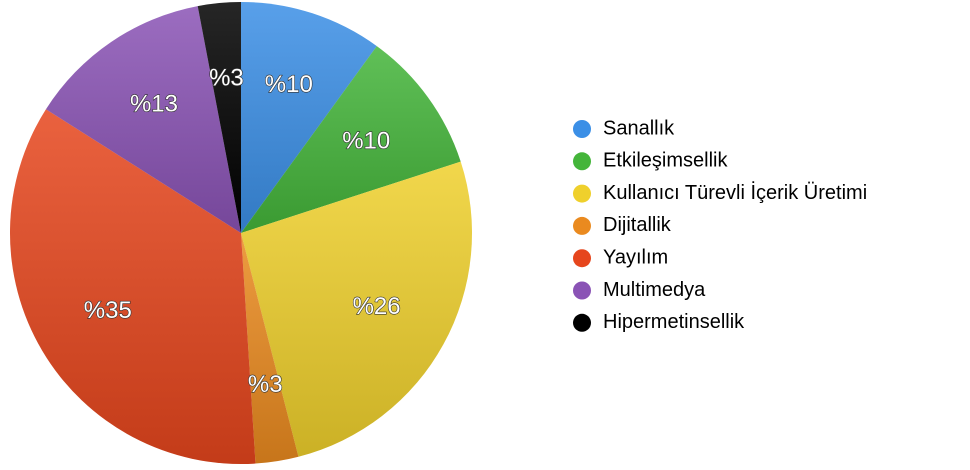 This screenshot has width=970, height=470. Describe the element at coordinates (654, 290) in the screenshot. I see `legend-label: Multimedya` at that location.